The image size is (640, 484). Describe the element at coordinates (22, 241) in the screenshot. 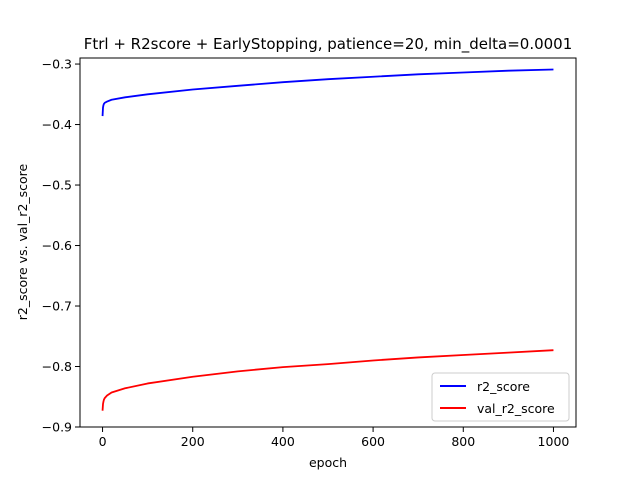

I see `y-axis-label: r2_score vs. val_r2_score` at that location.